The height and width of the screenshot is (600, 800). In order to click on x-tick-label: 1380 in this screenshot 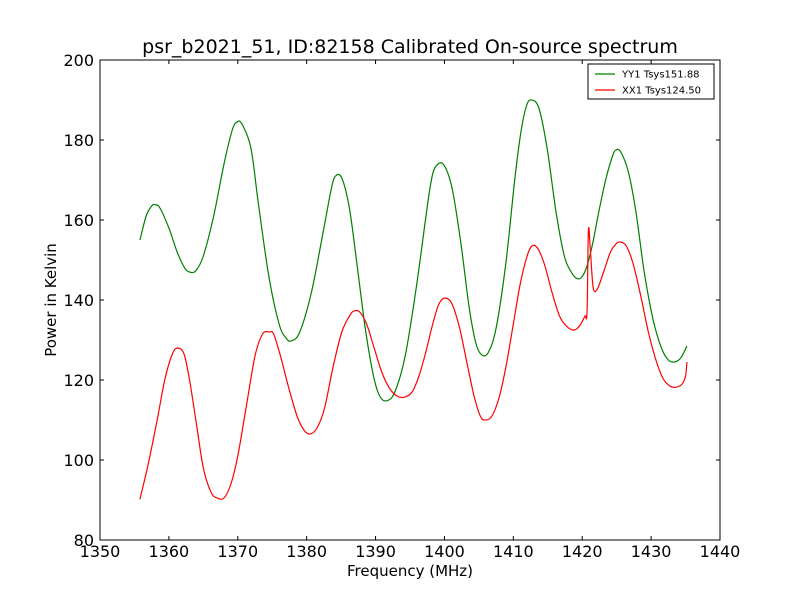, I will do `click(306, 551)`.